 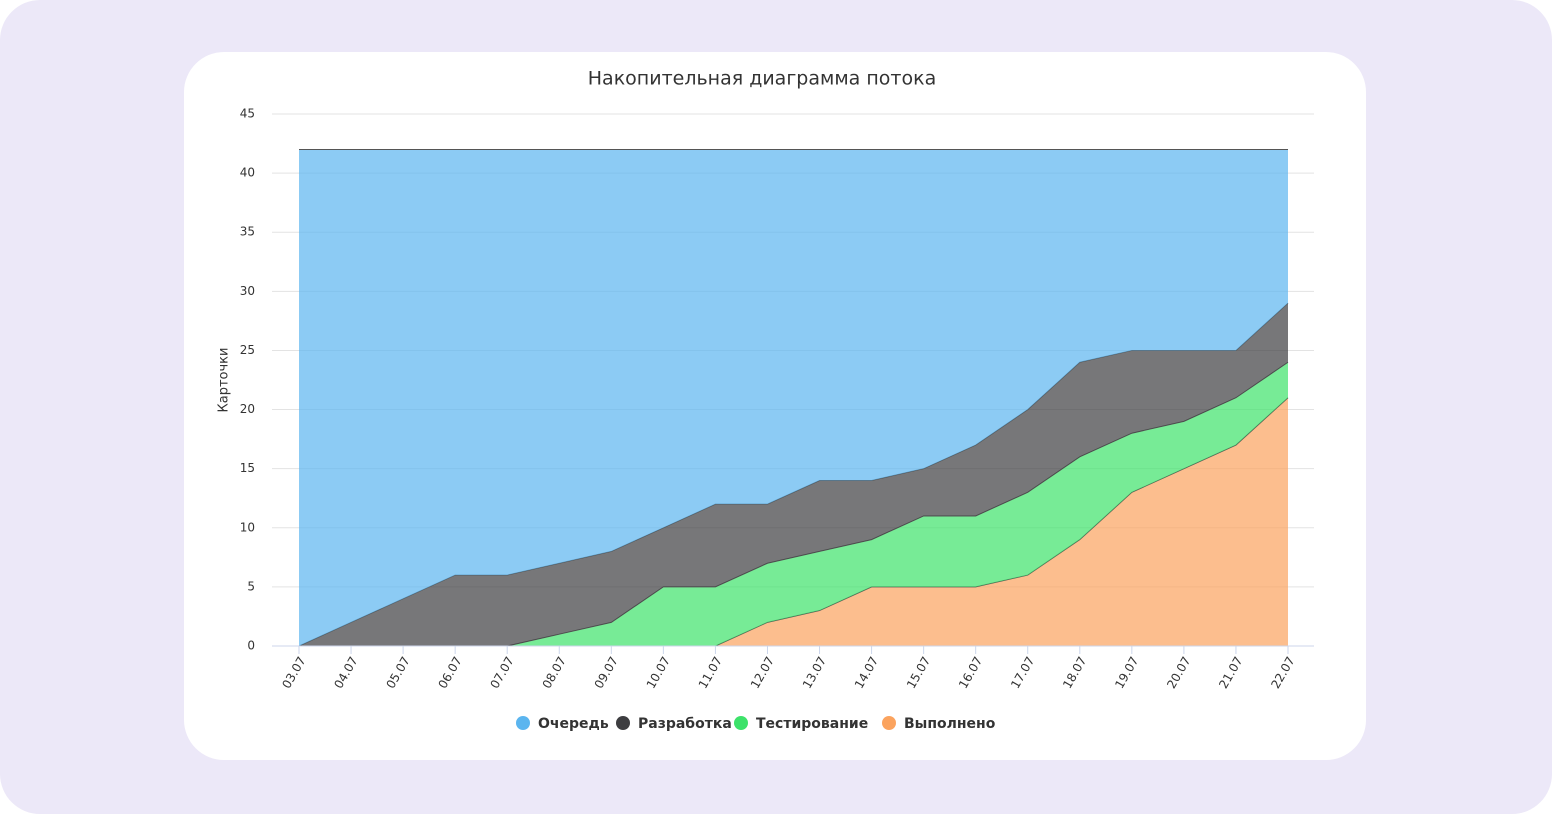 I want to click on x-tick-label: 12.07, so click(x=762, y=672).